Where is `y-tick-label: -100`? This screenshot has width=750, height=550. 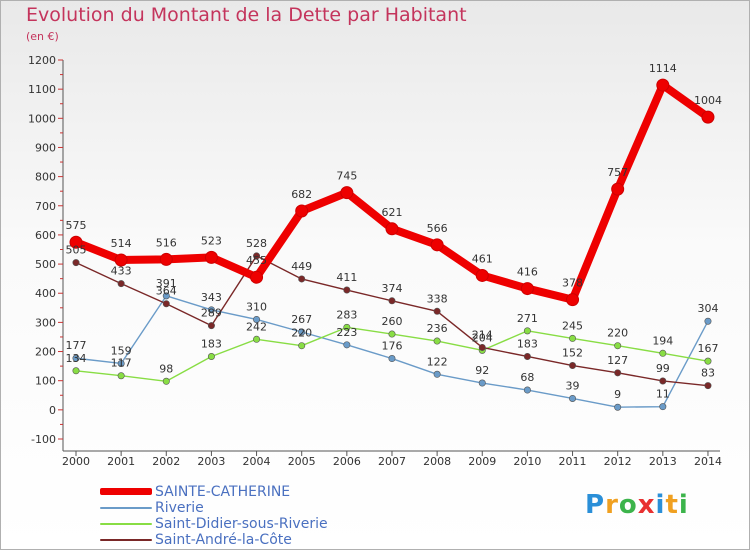
y-tick-label: -100 is located at coordinates (43, 439).